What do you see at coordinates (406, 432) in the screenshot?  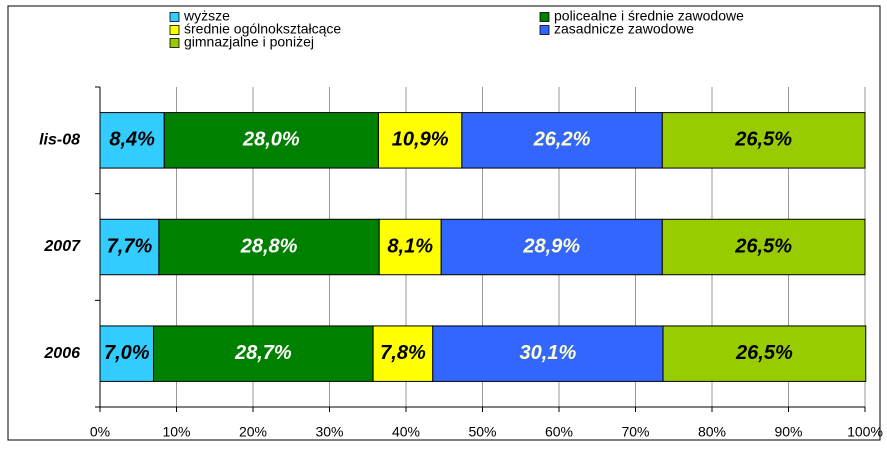 I see `x-tick-label: 40%` at bounding box center [406, 432].